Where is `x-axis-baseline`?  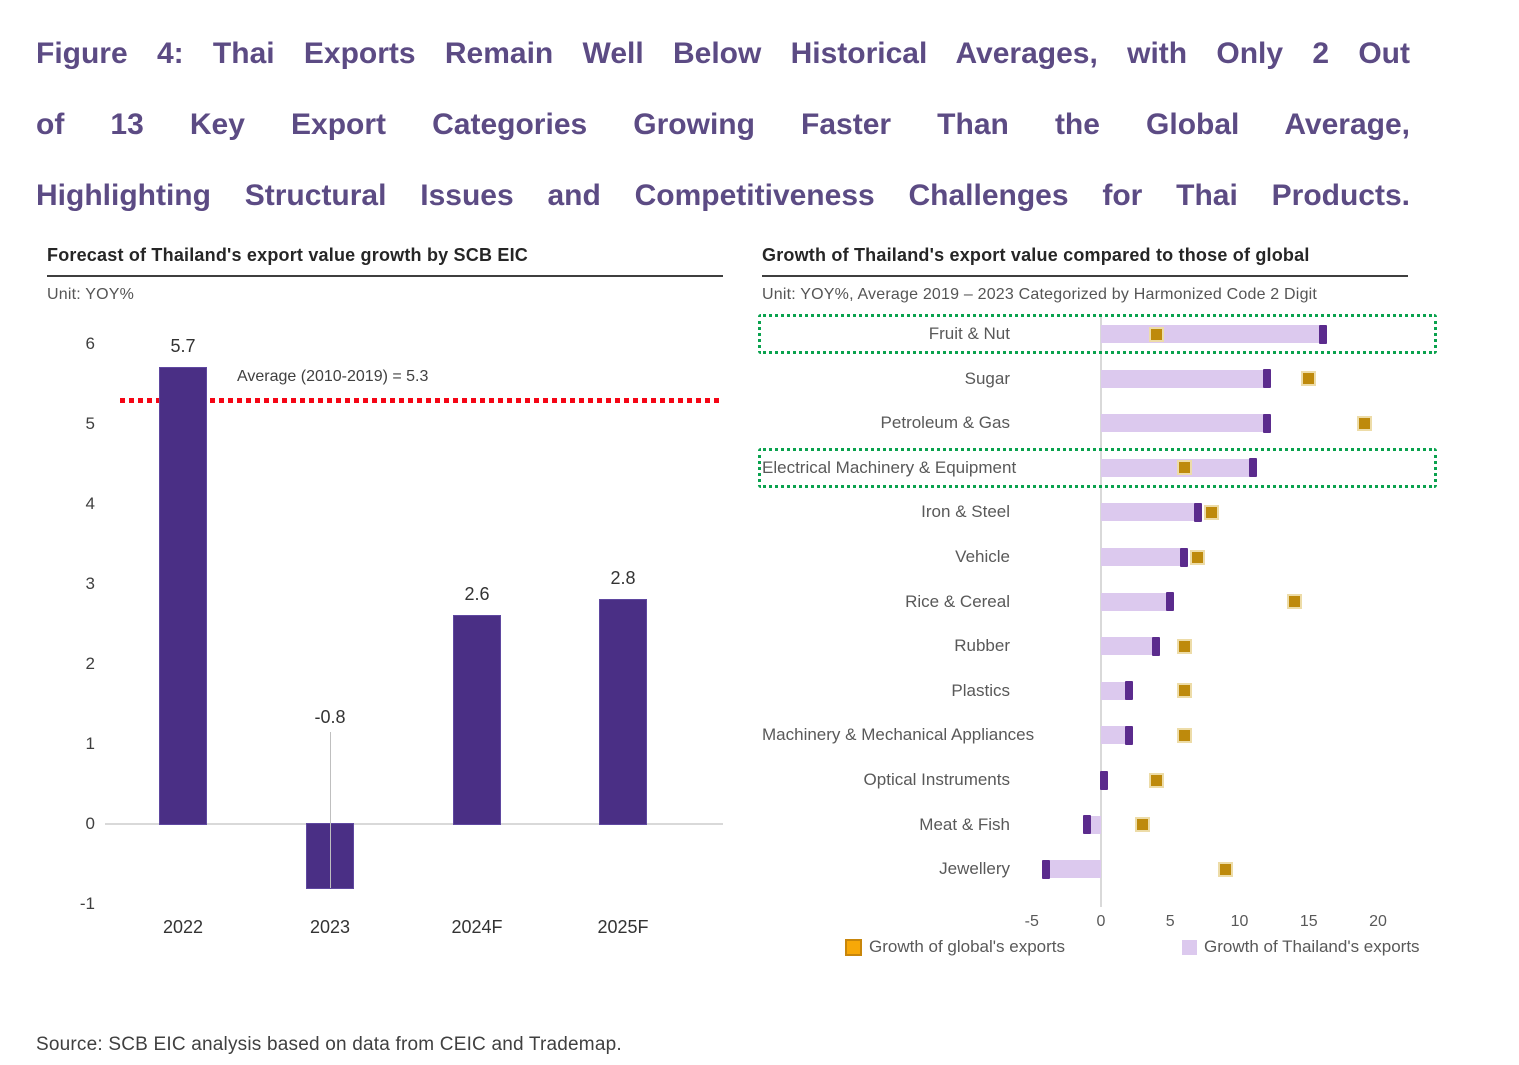
x-axis-baseline is located at coordinates (414, 824).